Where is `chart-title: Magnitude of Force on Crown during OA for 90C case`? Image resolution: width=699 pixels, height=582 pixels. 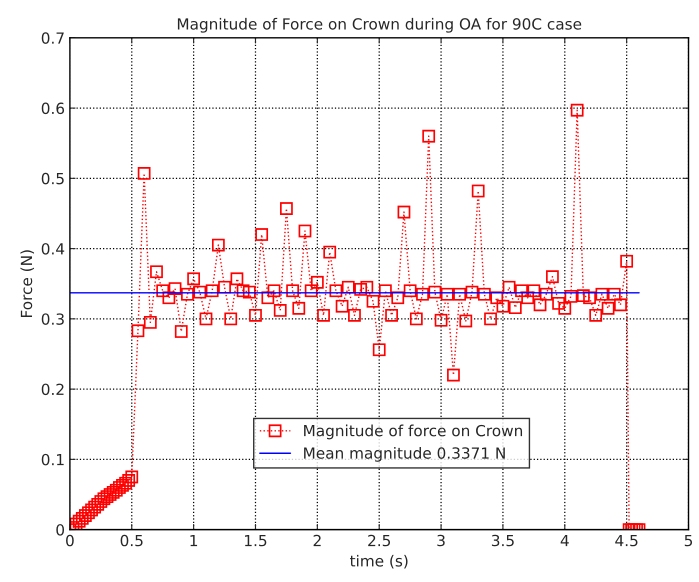 chart-title: Magnitude of Force on Crown during OA for 90C case is located at coordinates (380, 25).